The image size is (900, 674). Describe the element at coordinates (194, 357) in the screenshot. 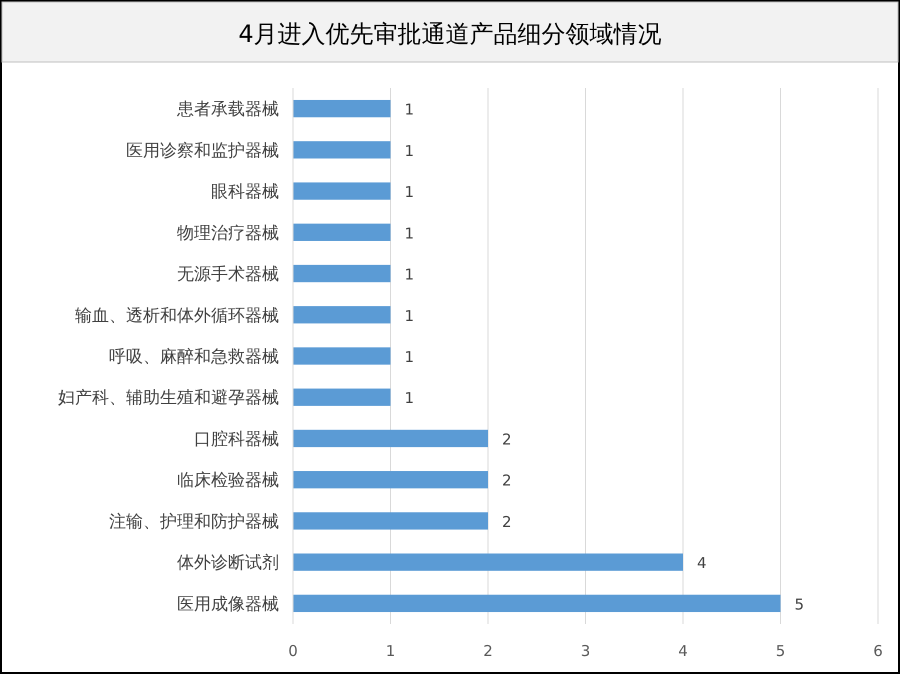

I see `y-tick-label: 呼吸、麻醉和急救器械` at that location.